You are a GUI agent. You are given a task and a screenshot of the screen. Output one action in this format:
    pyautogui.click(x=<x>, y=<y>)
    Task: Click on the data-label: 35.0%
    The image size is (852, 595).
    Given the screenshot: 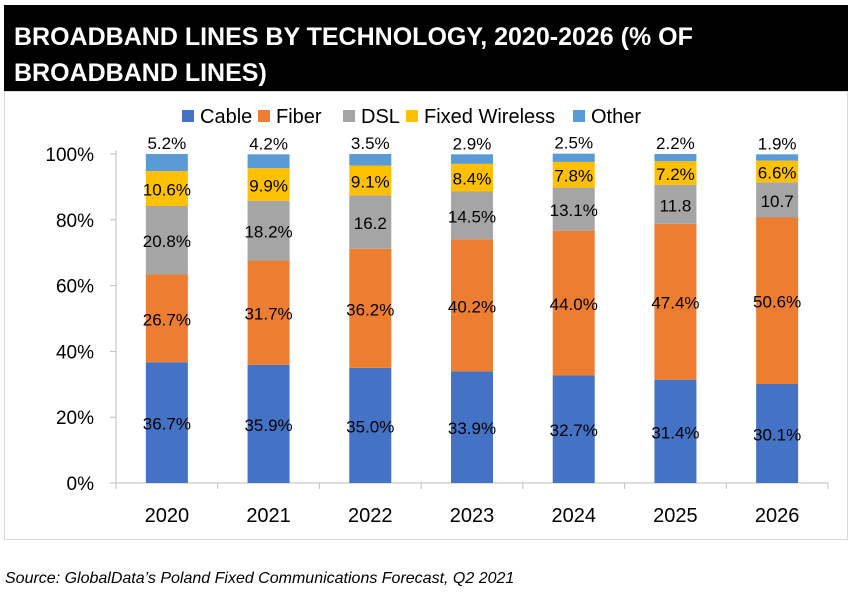 What is the action you would take?
    pyautogui.click(x=370, y=426)
    